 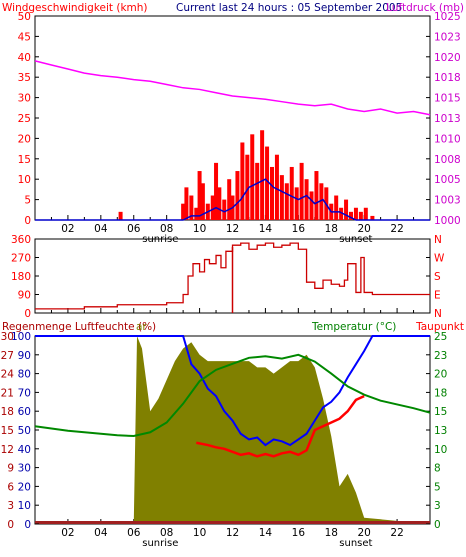 I want to click on temp-y-tick-label: 13, so click(x=440, y=431).